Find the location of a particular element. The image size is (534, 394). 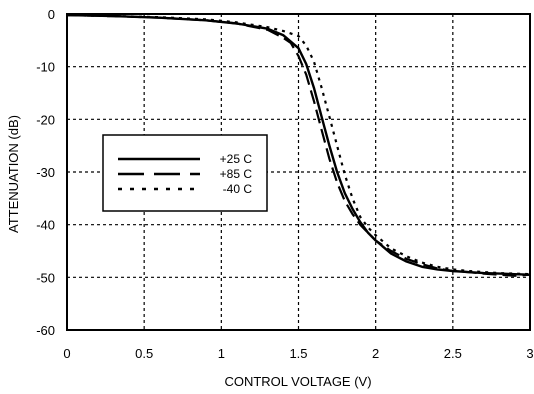

y-tick-label: -50 is located at coordinates (45, 277).